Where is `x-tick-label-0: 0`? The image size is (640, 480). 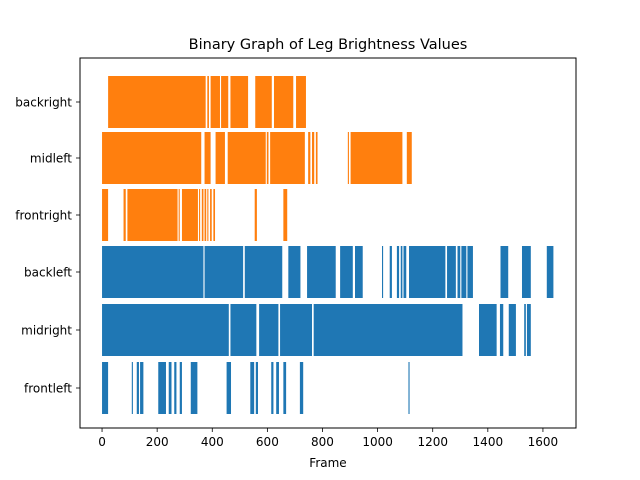
x-tick-label-0: 0 is located at coordinates (102, 442).